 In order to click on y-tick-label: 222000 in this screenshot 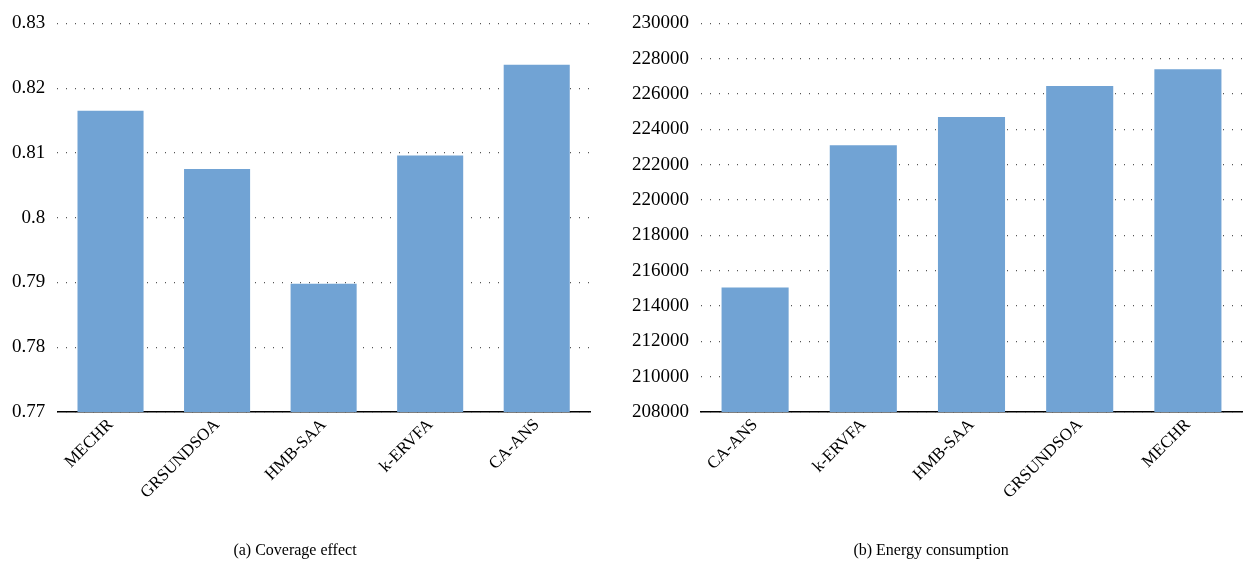, I will do `click(660, 163)`.